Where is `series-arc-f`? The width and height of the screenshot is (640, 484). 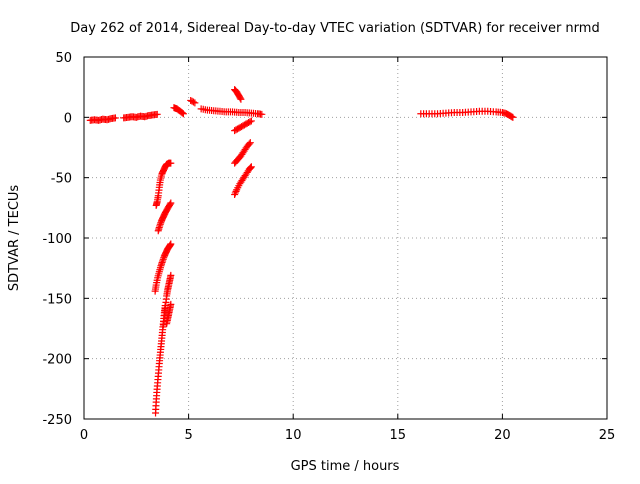 series-arc-f is located at coordinates (238, 94).